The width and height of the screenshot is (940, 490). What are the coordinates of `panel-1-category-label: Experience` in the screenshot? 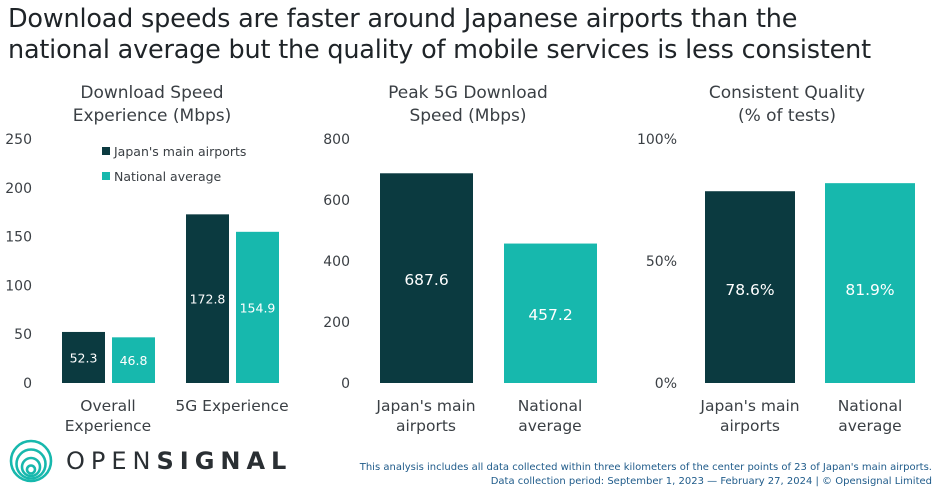 It's located at (108, 426).